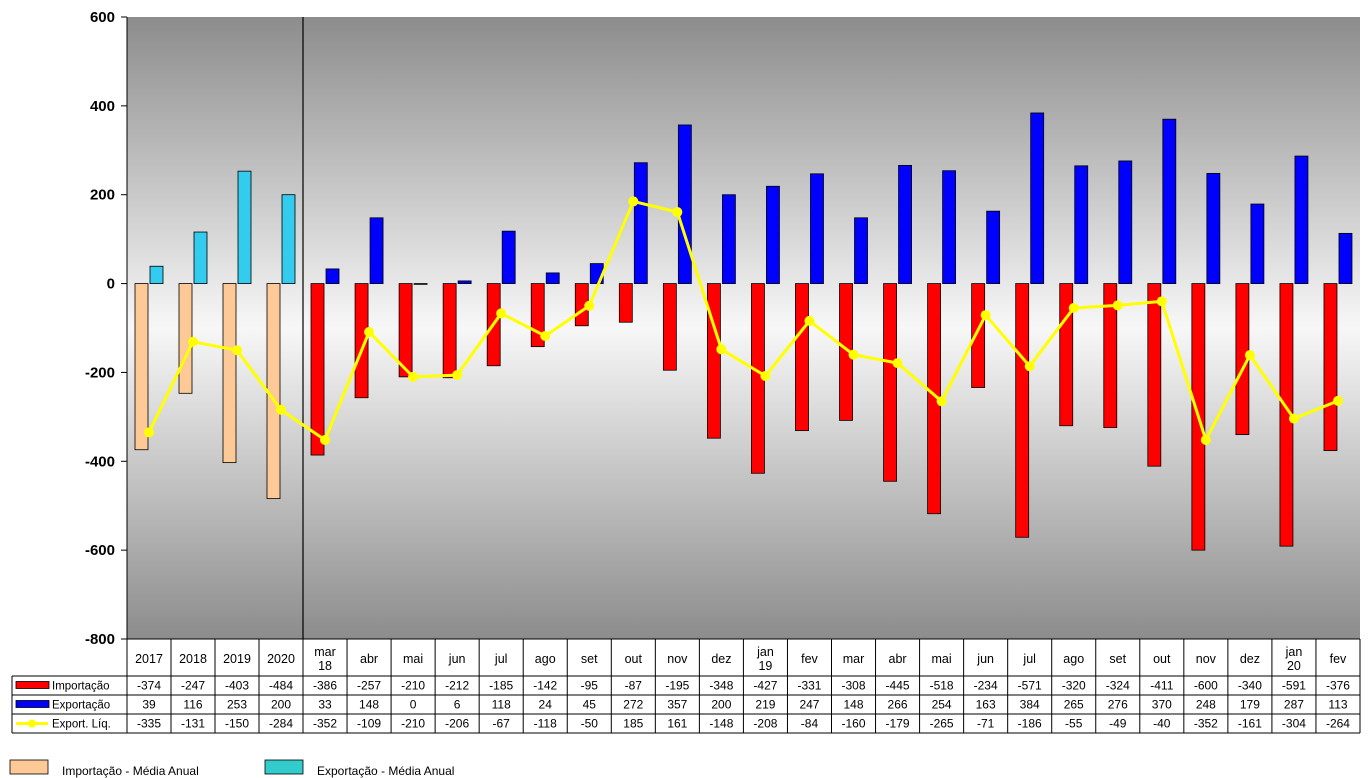  I want to click on table-cell: 276, so click(1118, 705).